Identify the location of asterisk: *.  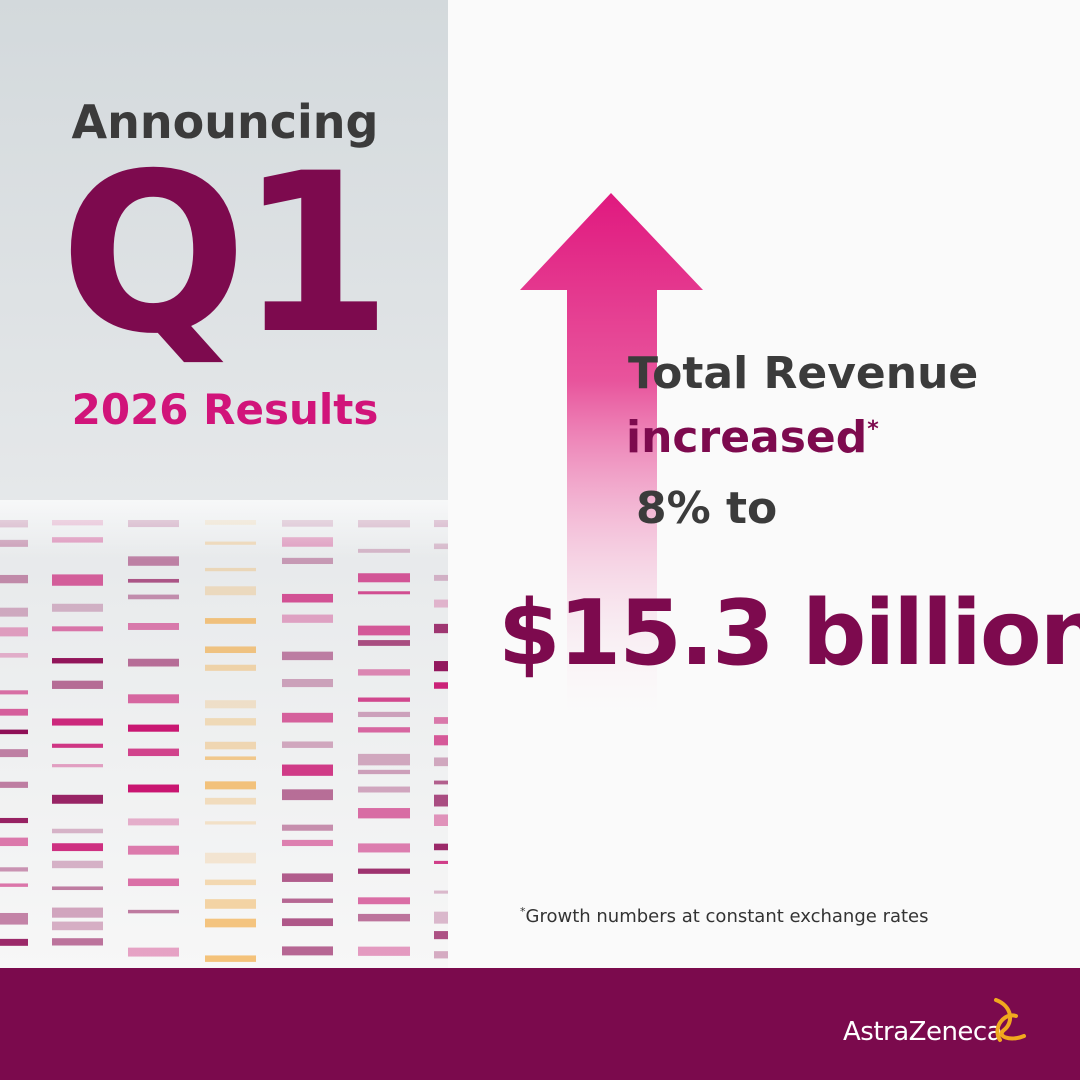
(873, 429).